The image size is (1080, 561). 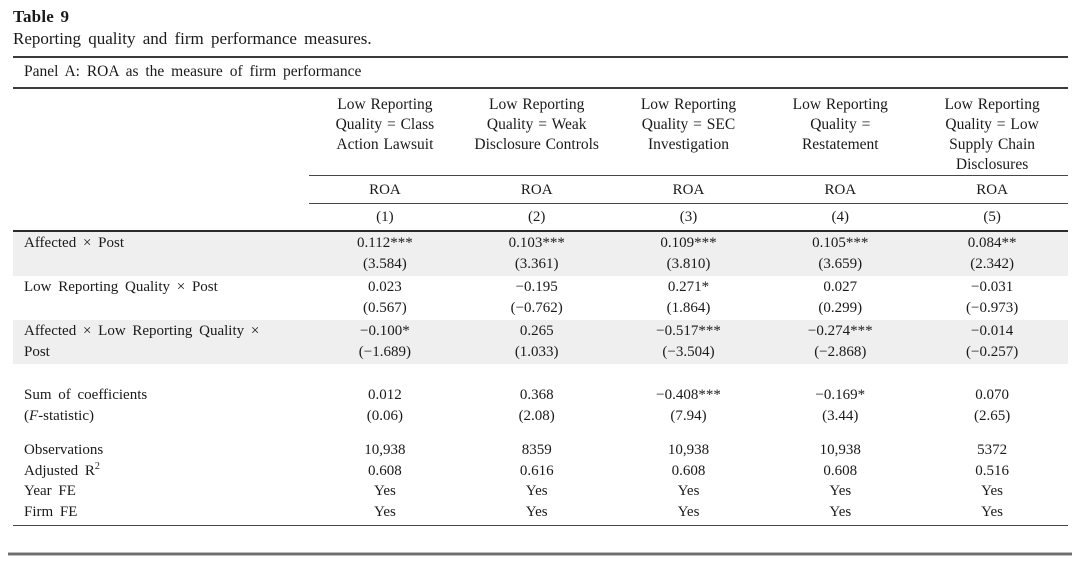 I want to click on panel-rule, so click(x=540, y=88).